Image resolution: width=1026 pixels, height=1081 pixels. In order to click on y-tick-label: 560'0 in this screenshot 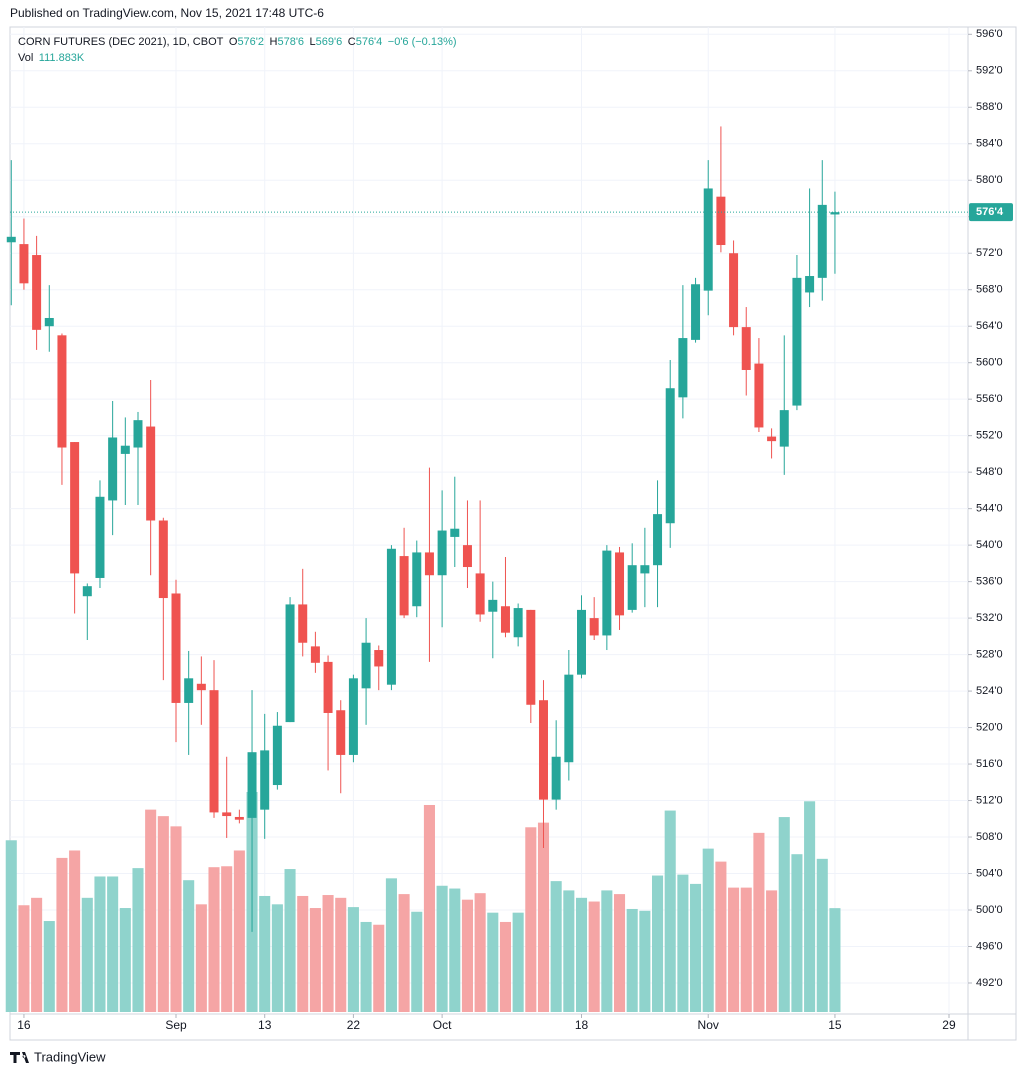, I will do `click(989, 363)`.